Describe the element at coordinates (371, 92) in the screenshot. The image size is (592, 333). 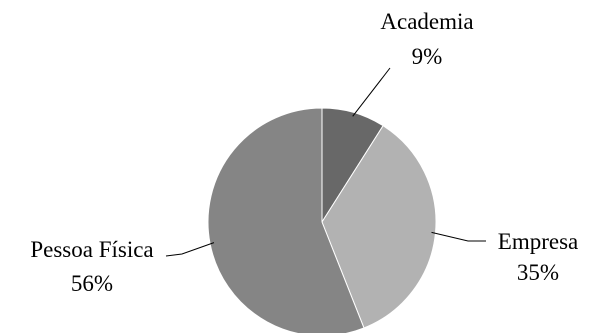
I see `leader-line-academia` at that location.